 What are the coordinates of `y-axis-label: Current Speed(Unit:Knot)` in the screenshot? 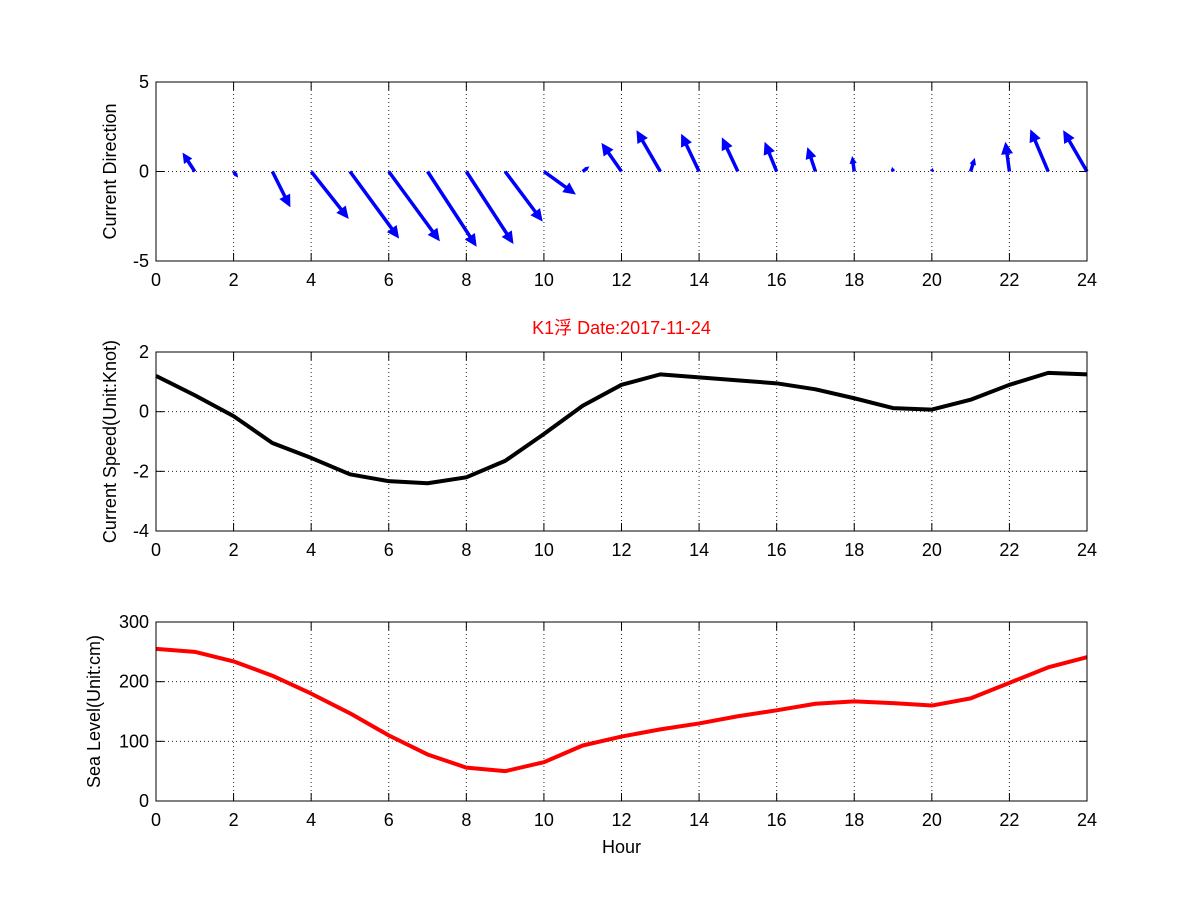 It's located at (110, 441).